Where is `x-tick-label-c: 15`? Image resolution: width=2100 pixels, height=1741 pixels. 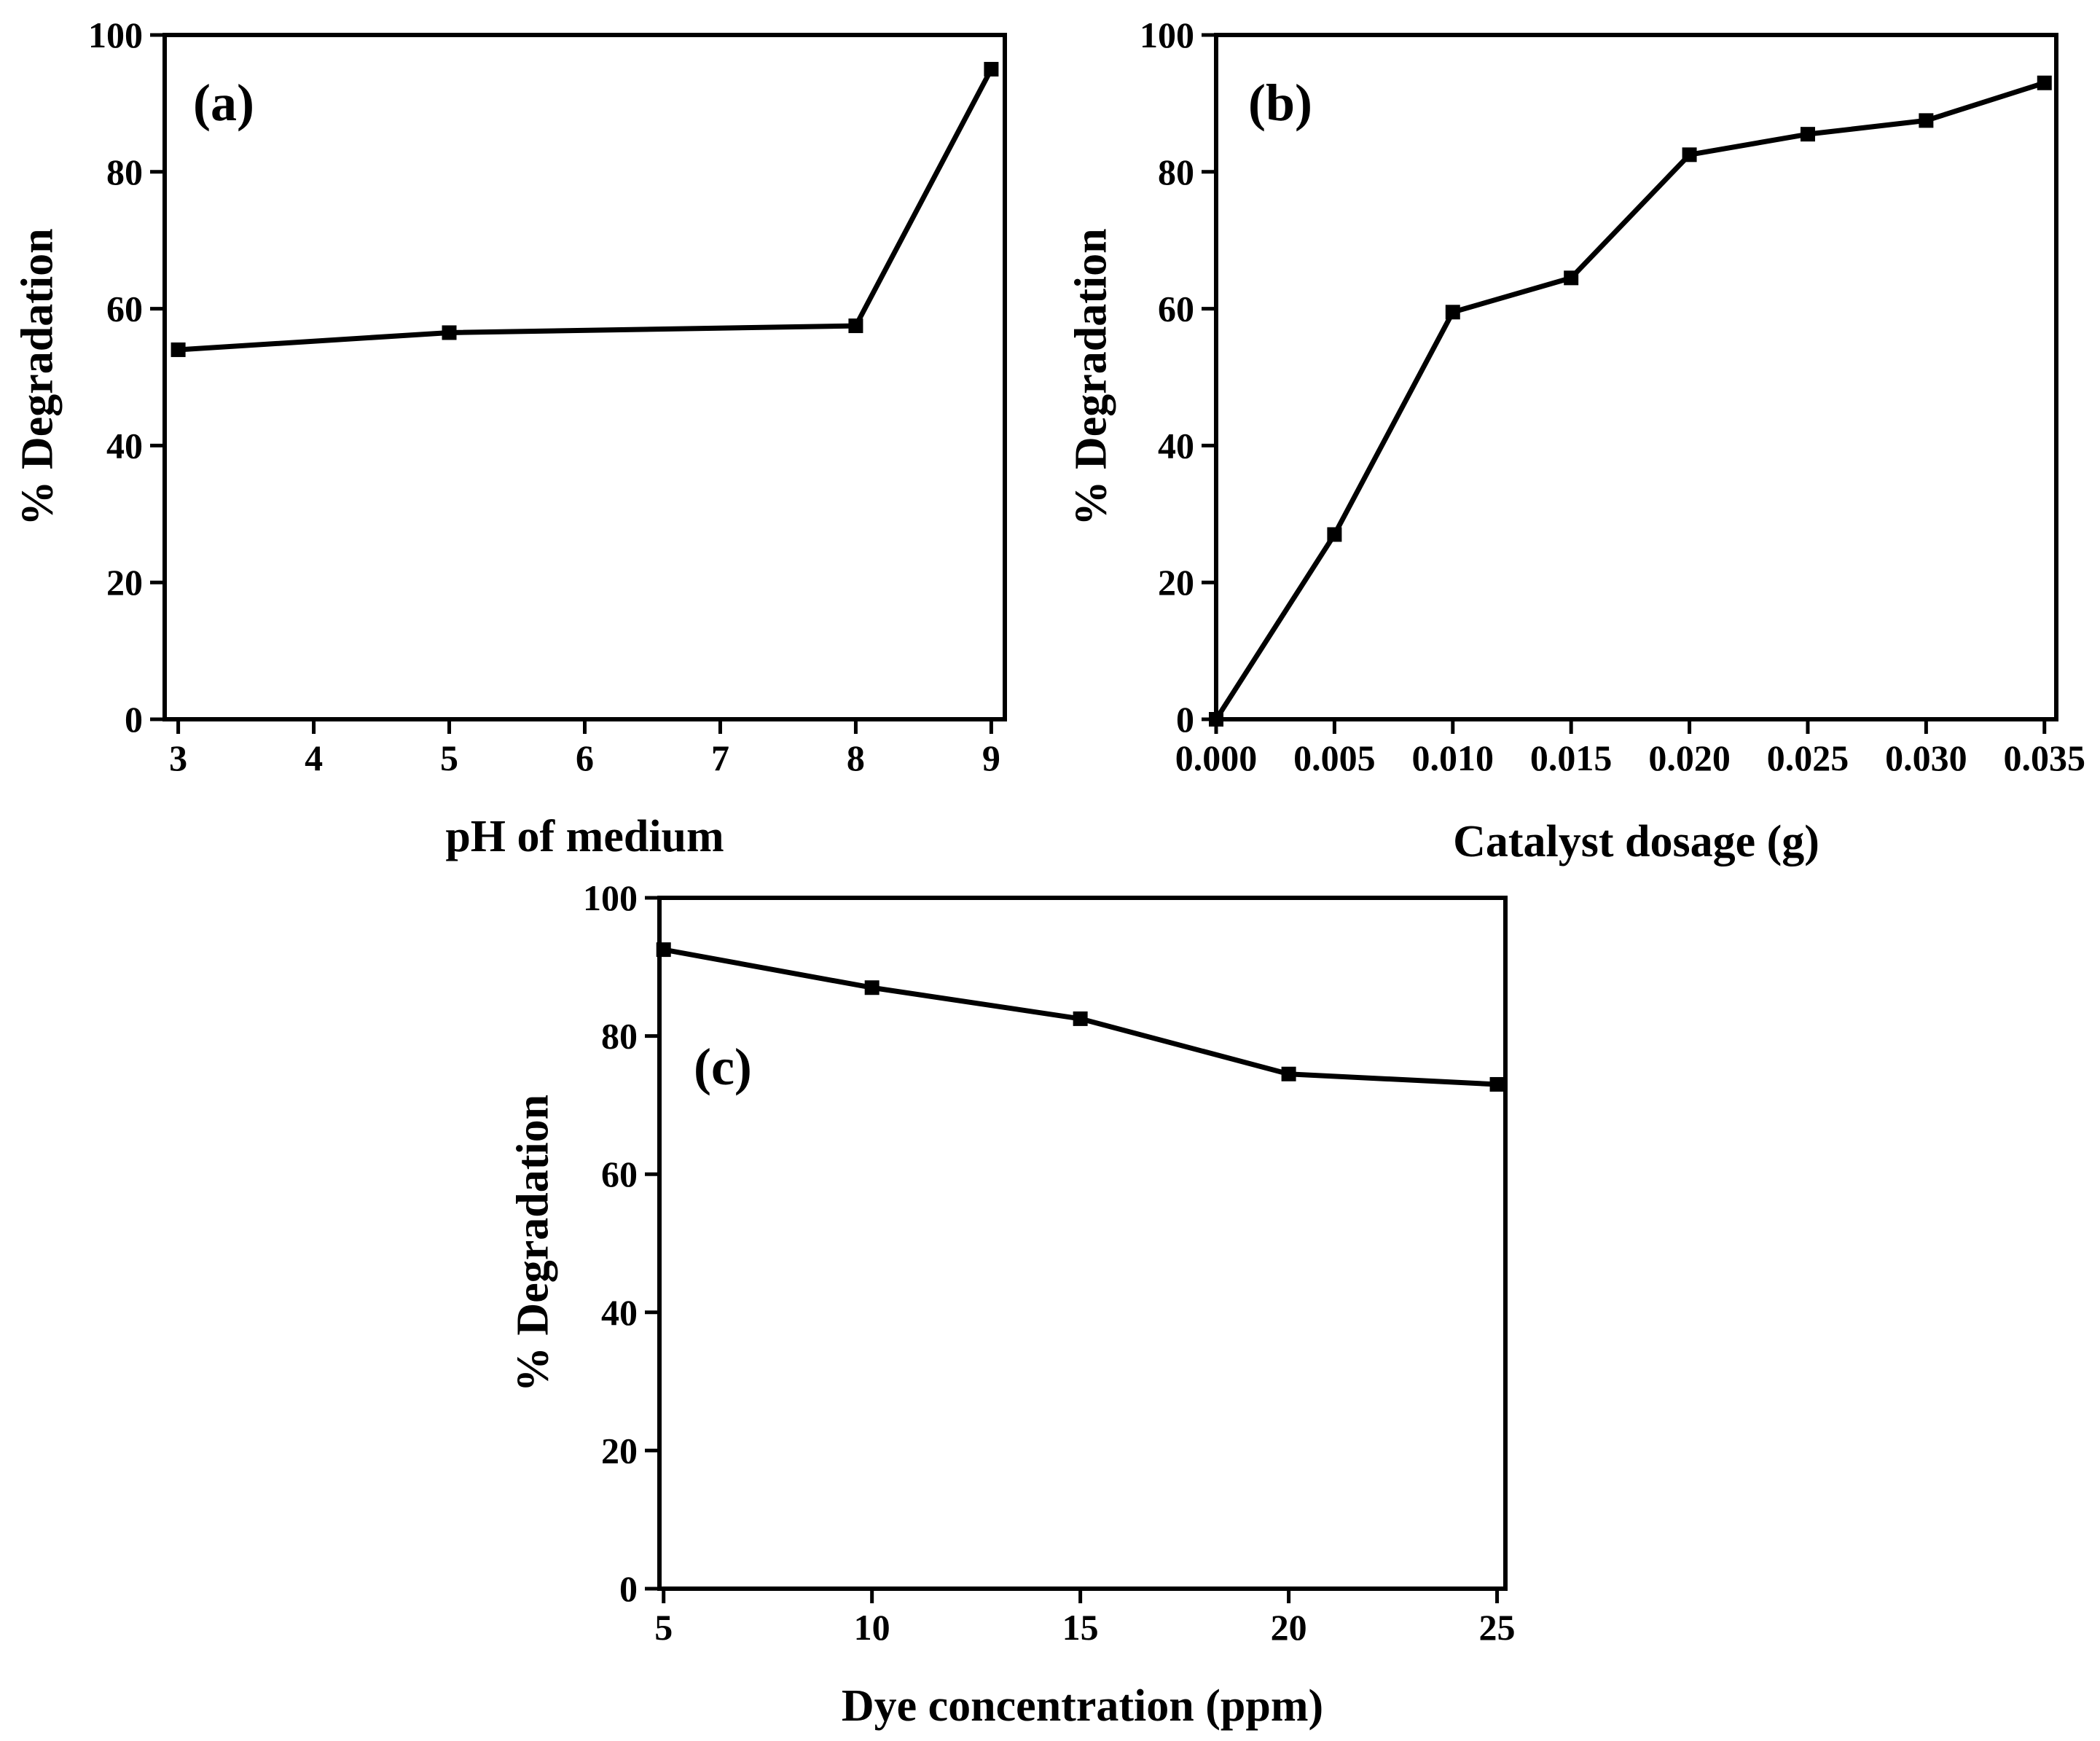 x-tick-label-c: 15 is located at coordinates (1081, 1627).